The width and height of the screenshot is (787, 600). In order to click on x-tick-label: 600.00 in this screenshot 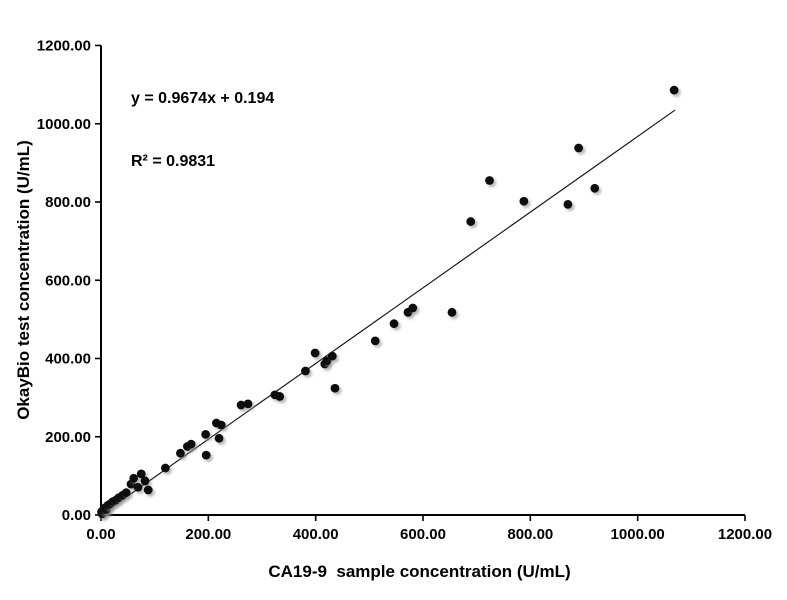, I will do `click(423, 534)`.